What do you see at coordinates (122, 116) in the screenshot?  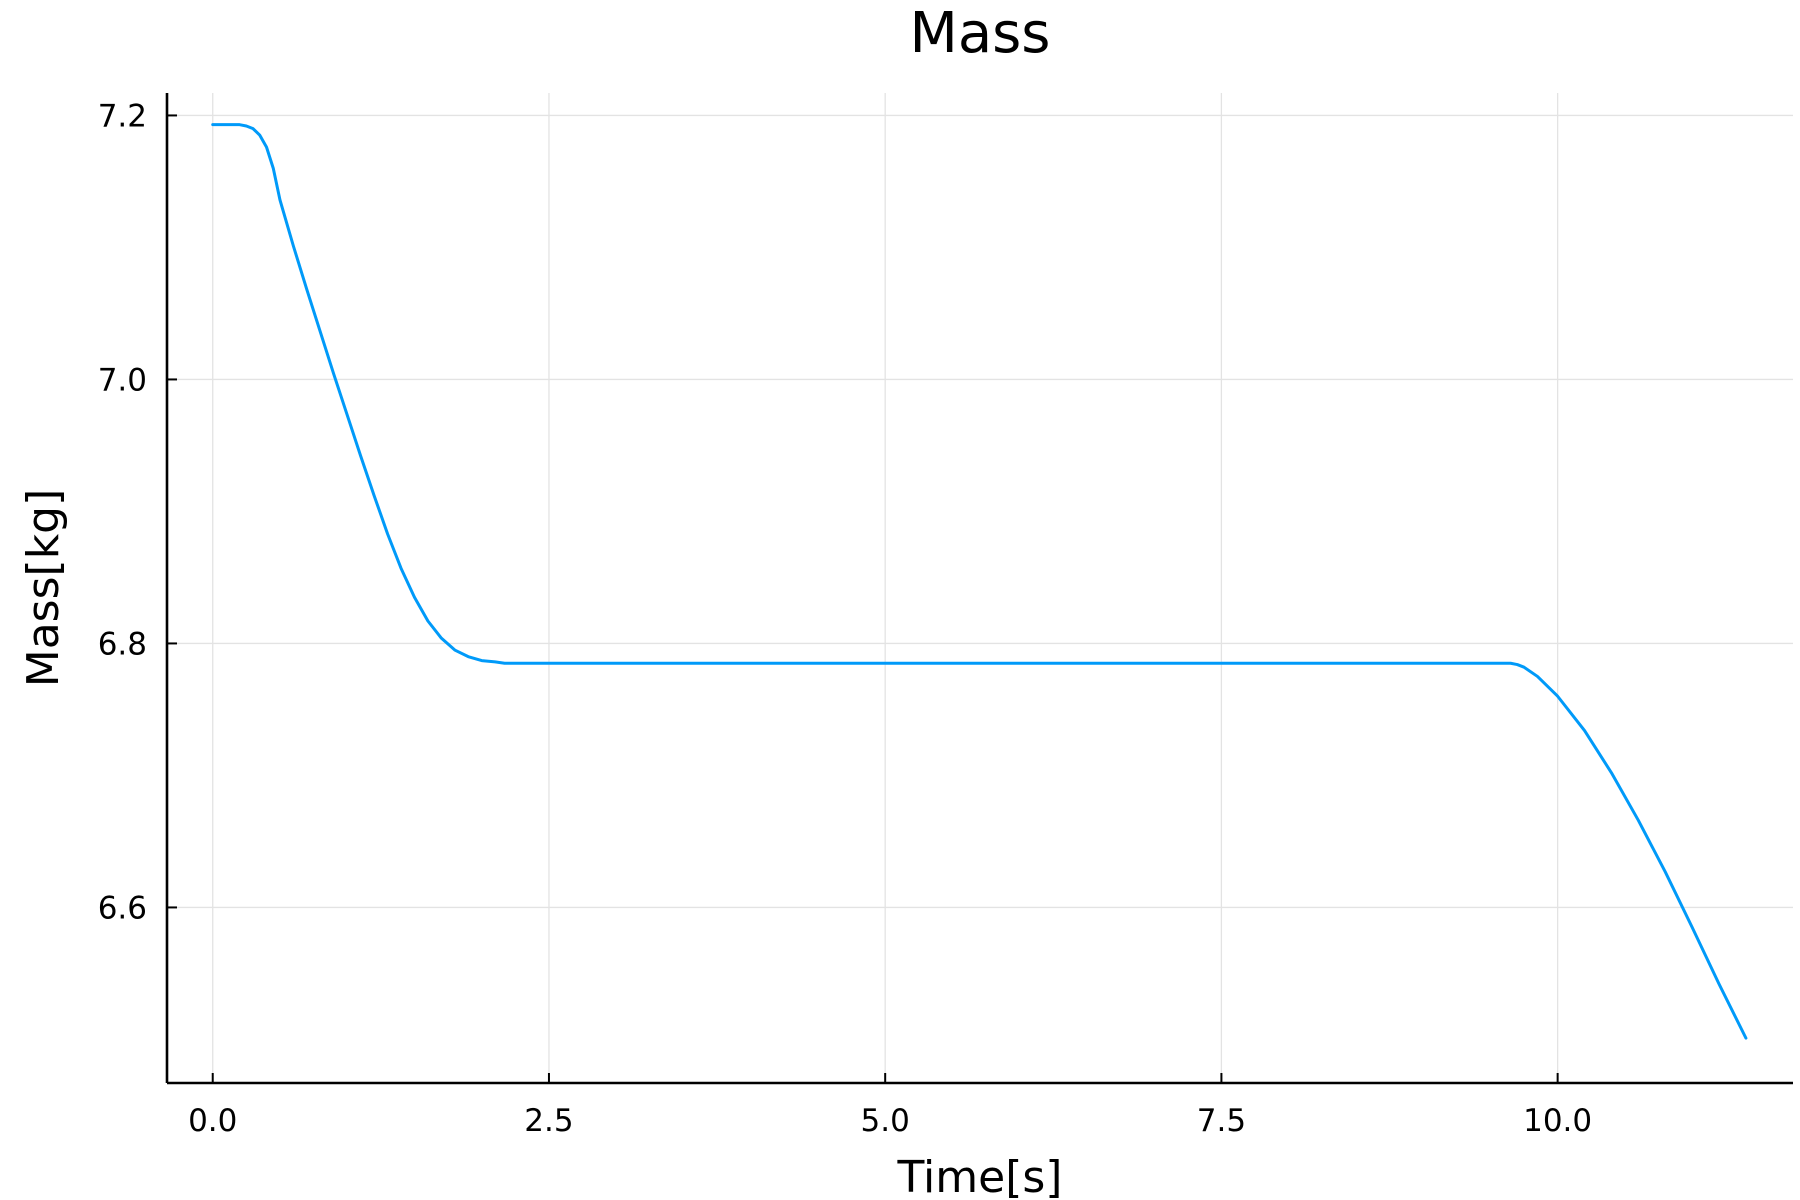 I see `y-tick-label: 7.2` at bounding box center [122, 116].